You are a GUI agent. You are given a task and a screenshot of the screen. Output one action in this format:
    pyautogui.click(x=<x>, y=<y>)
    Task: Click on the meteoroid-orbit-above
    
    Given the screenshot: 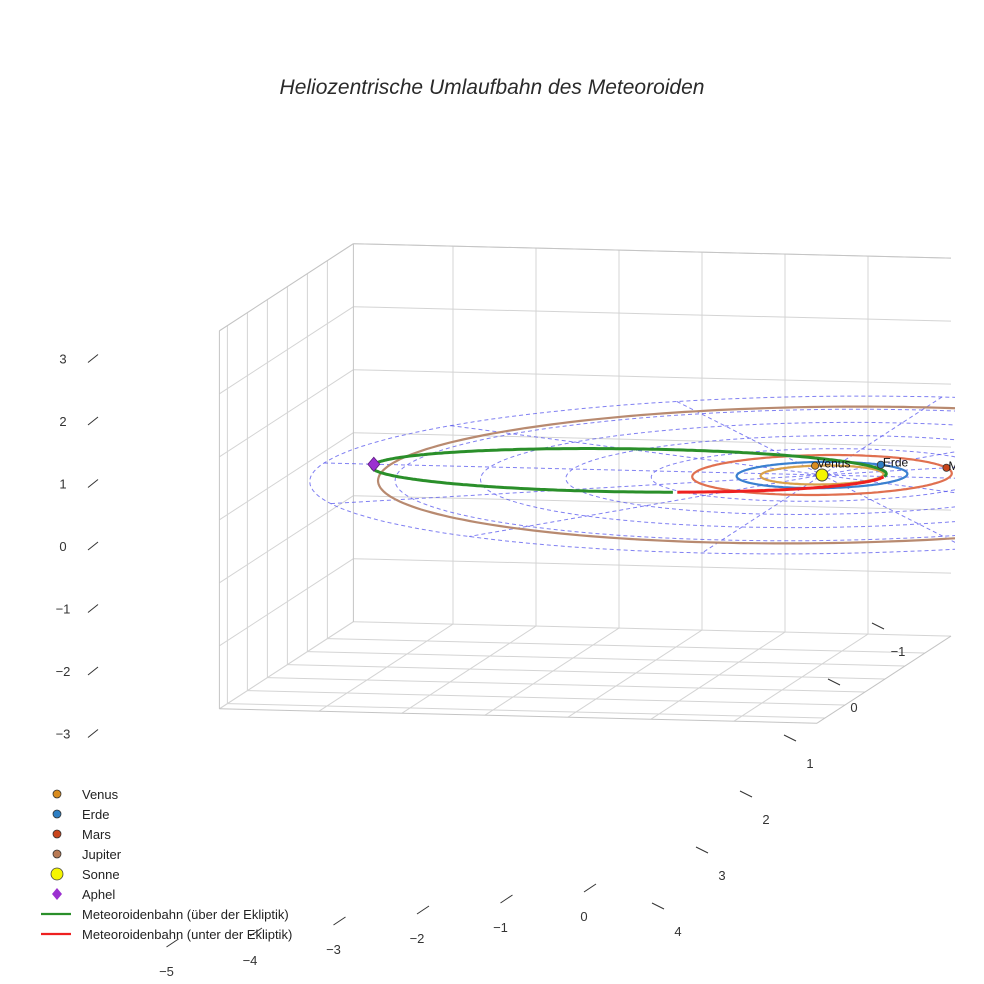 What is the action you would take?
    pyautogui.click(x=629, y=470)
    